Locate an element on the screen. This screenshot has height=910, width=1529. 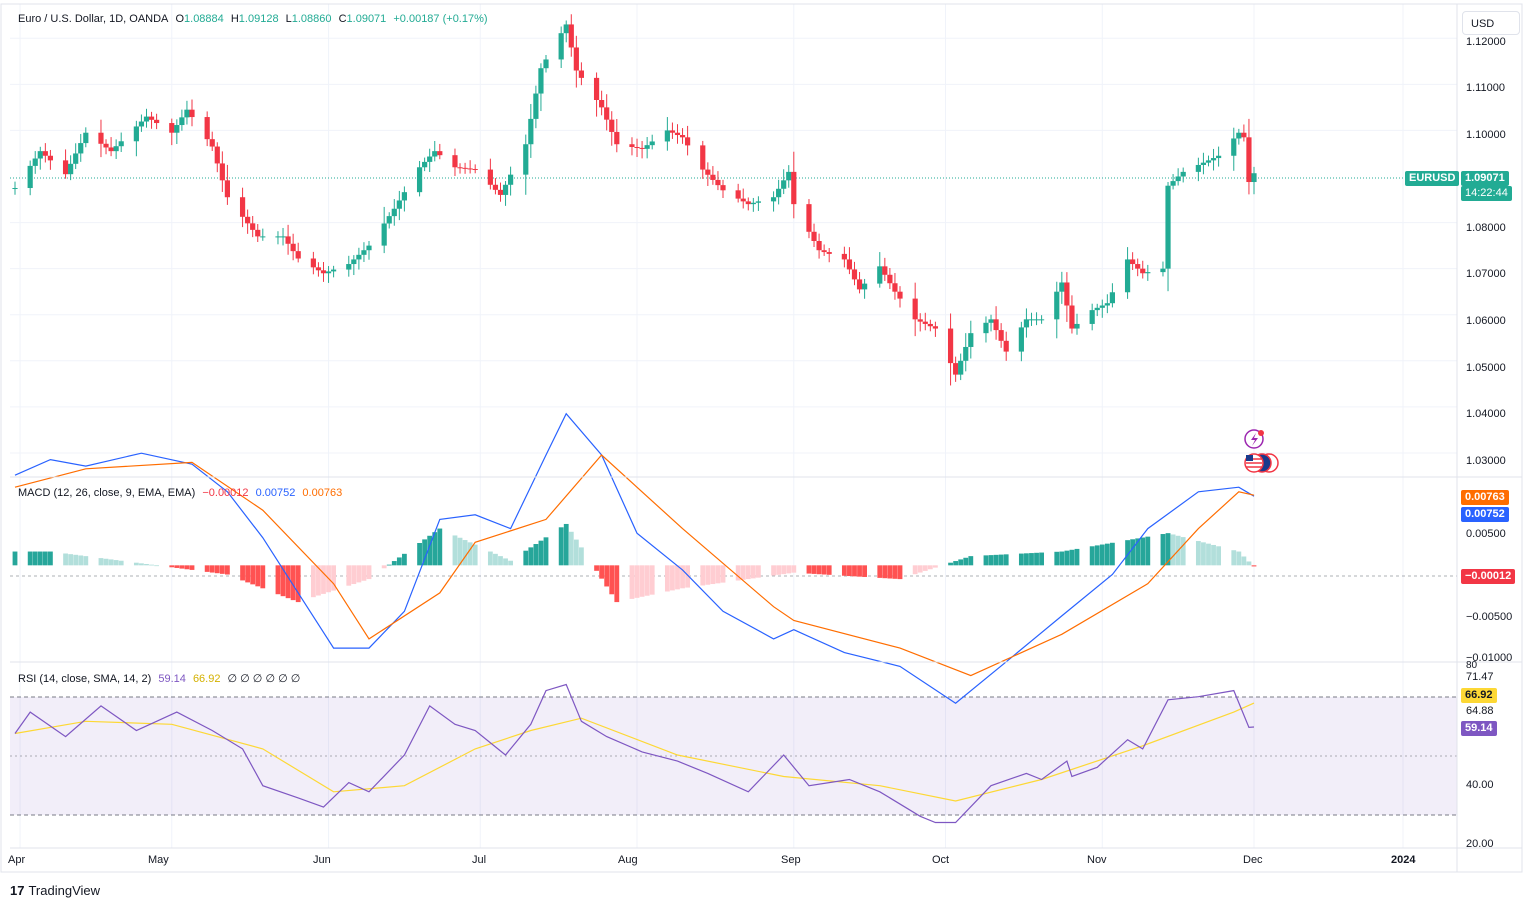
rsi-value: 59.14 is located at coordinates (172, 679).